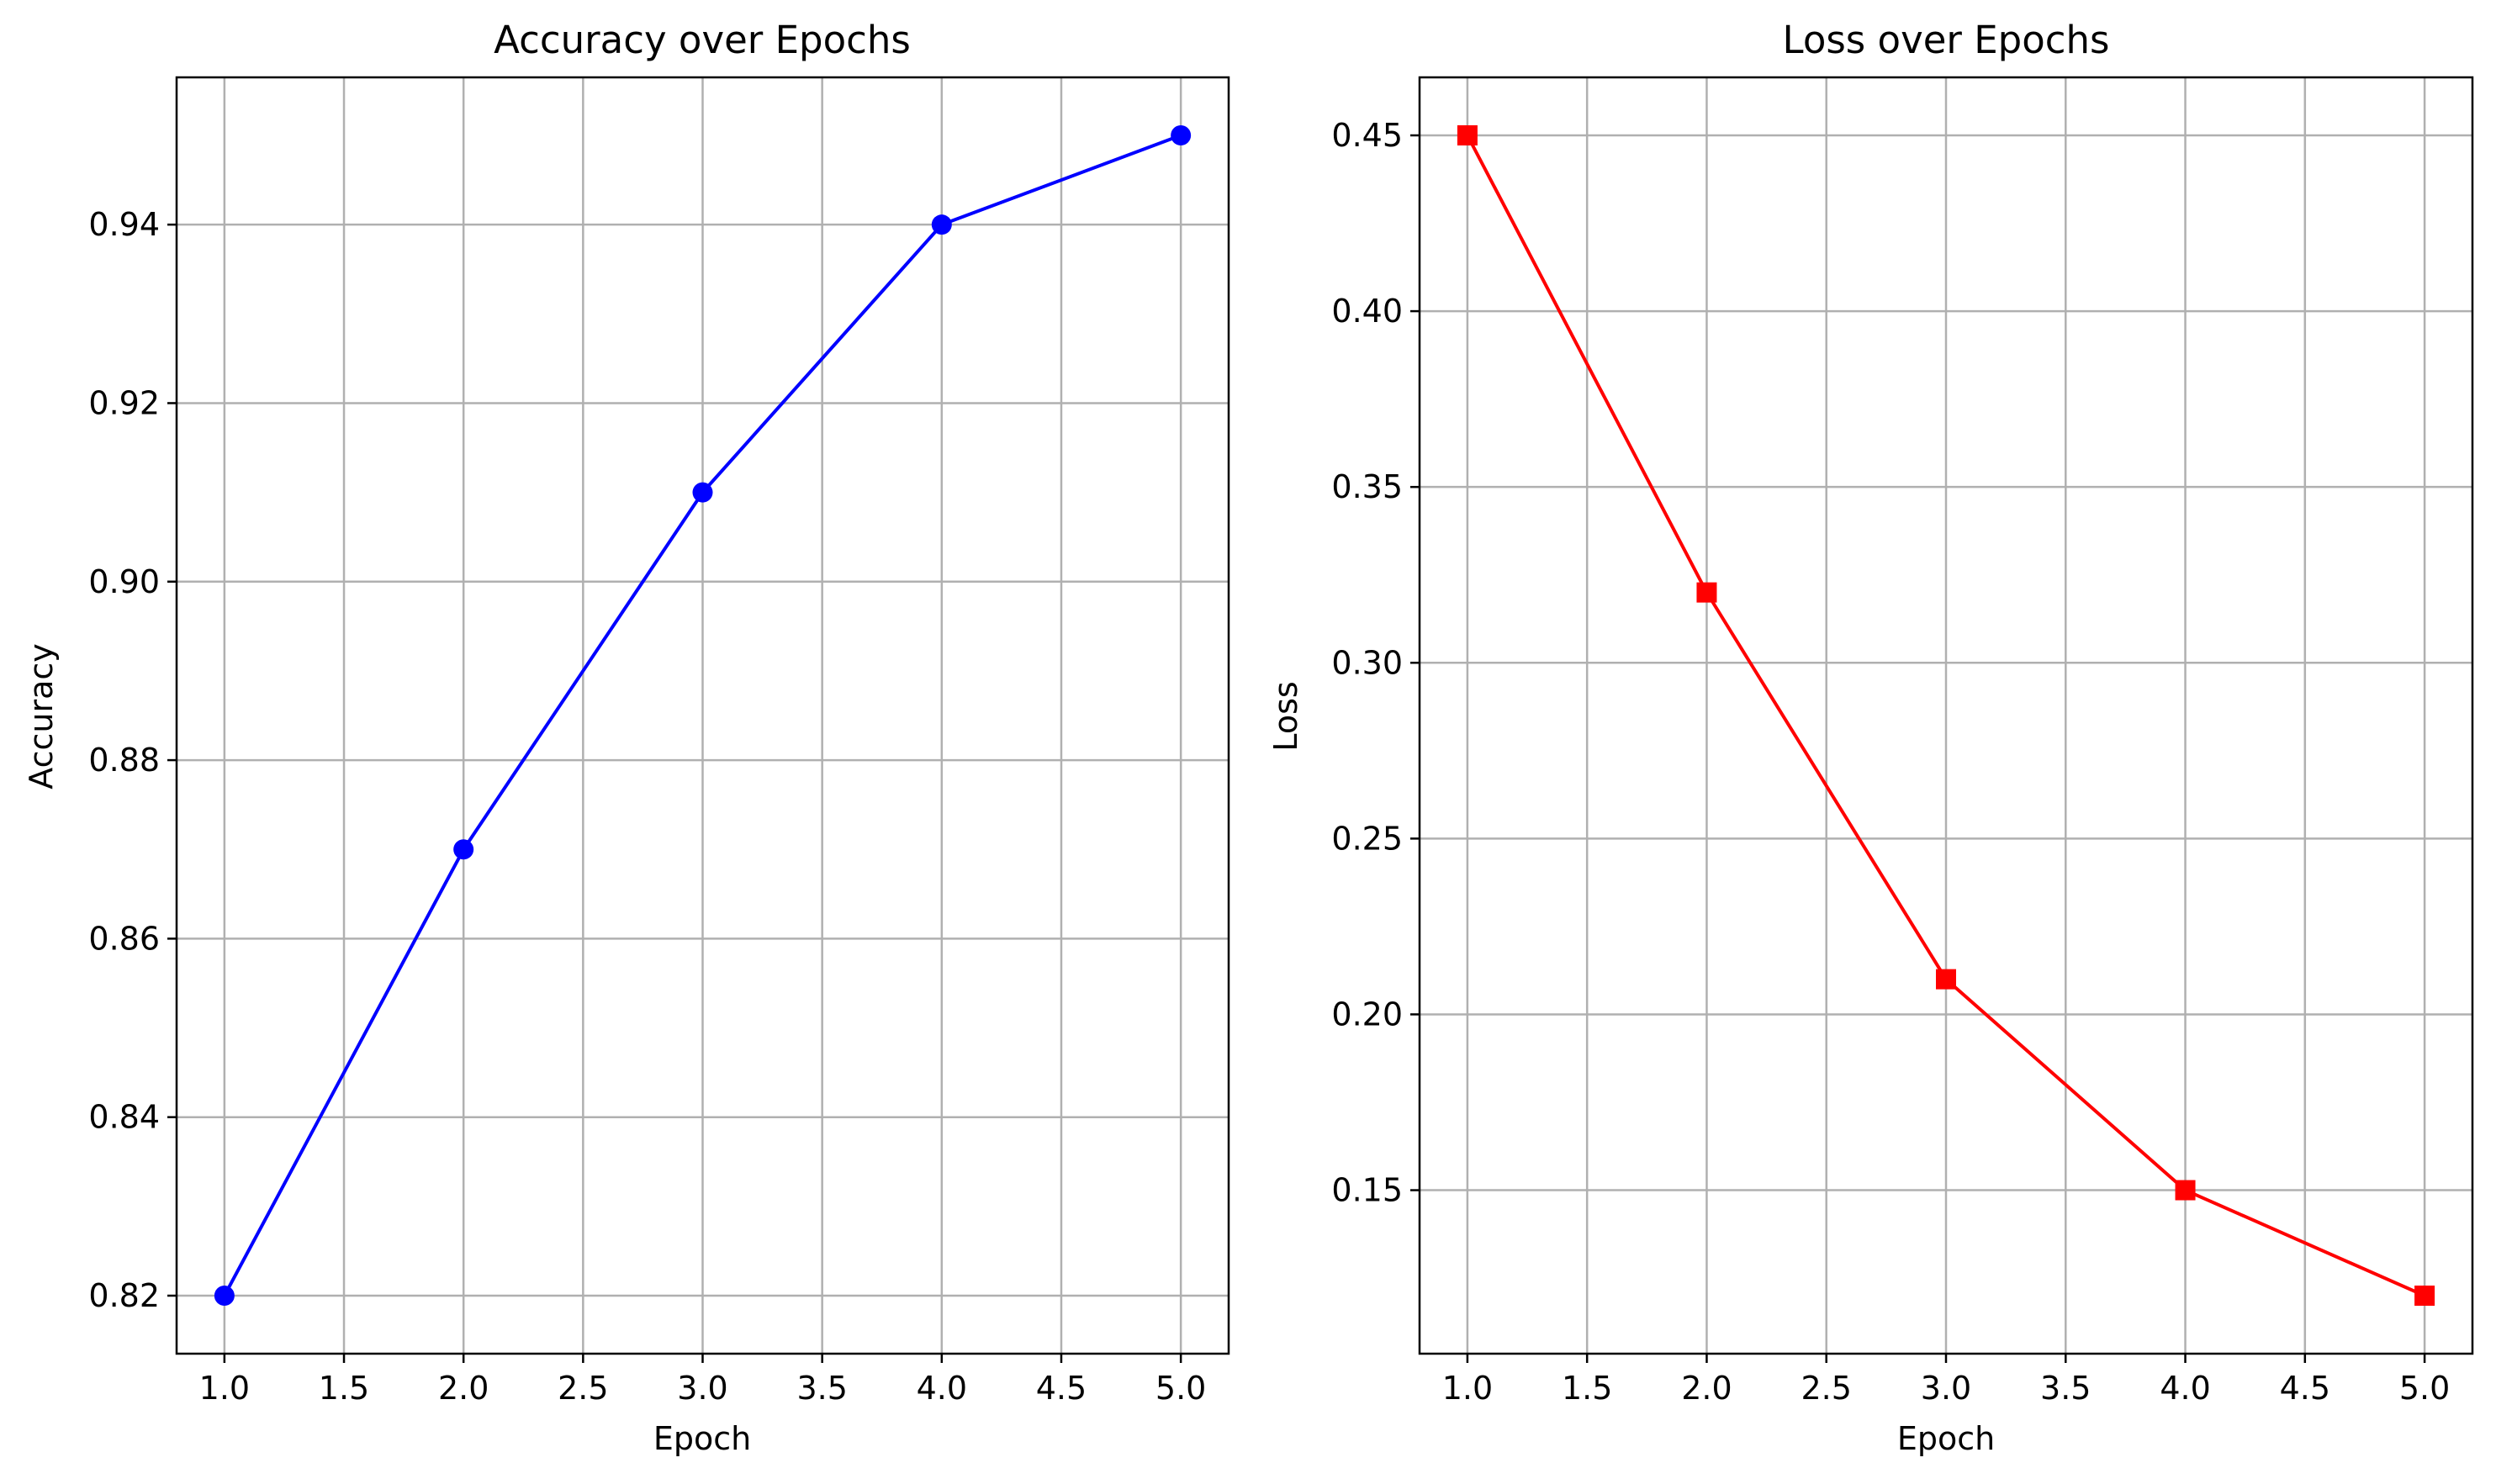  What do you see at coordinates (1367, 662) in the screenshot?
I see `y-tick-label: 0.30` at bounding box center [1367, 662].